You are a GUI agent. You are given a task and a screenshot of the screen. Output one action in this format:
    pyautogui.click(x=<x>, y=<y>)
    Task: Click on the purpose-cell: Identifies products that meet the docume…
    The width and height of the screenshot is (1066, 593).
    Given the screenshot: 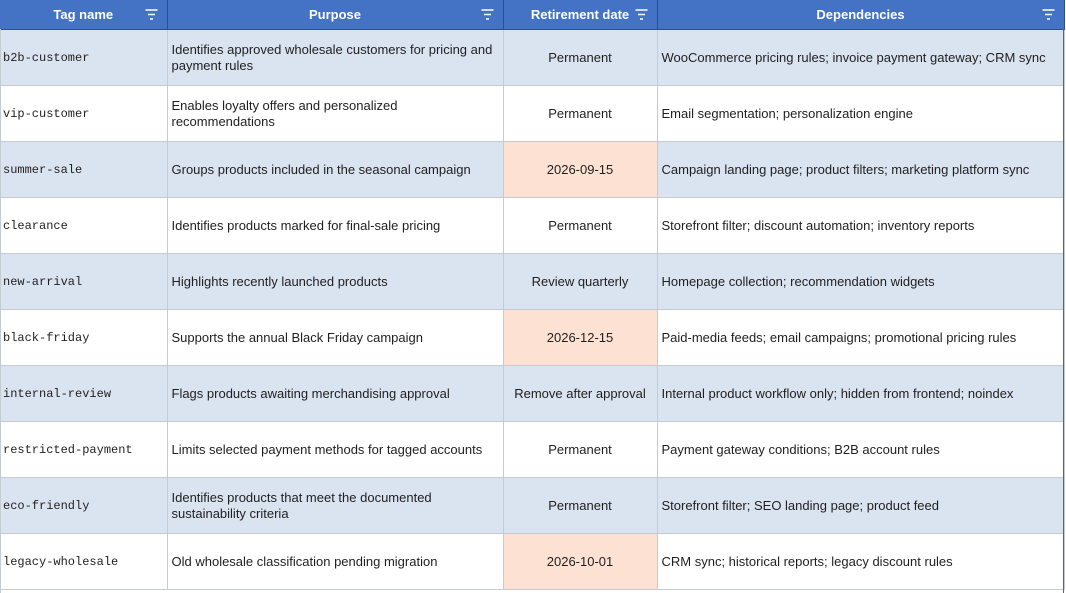 What is the action you would take?
    pyautogui.click(x=335, y=505)
    